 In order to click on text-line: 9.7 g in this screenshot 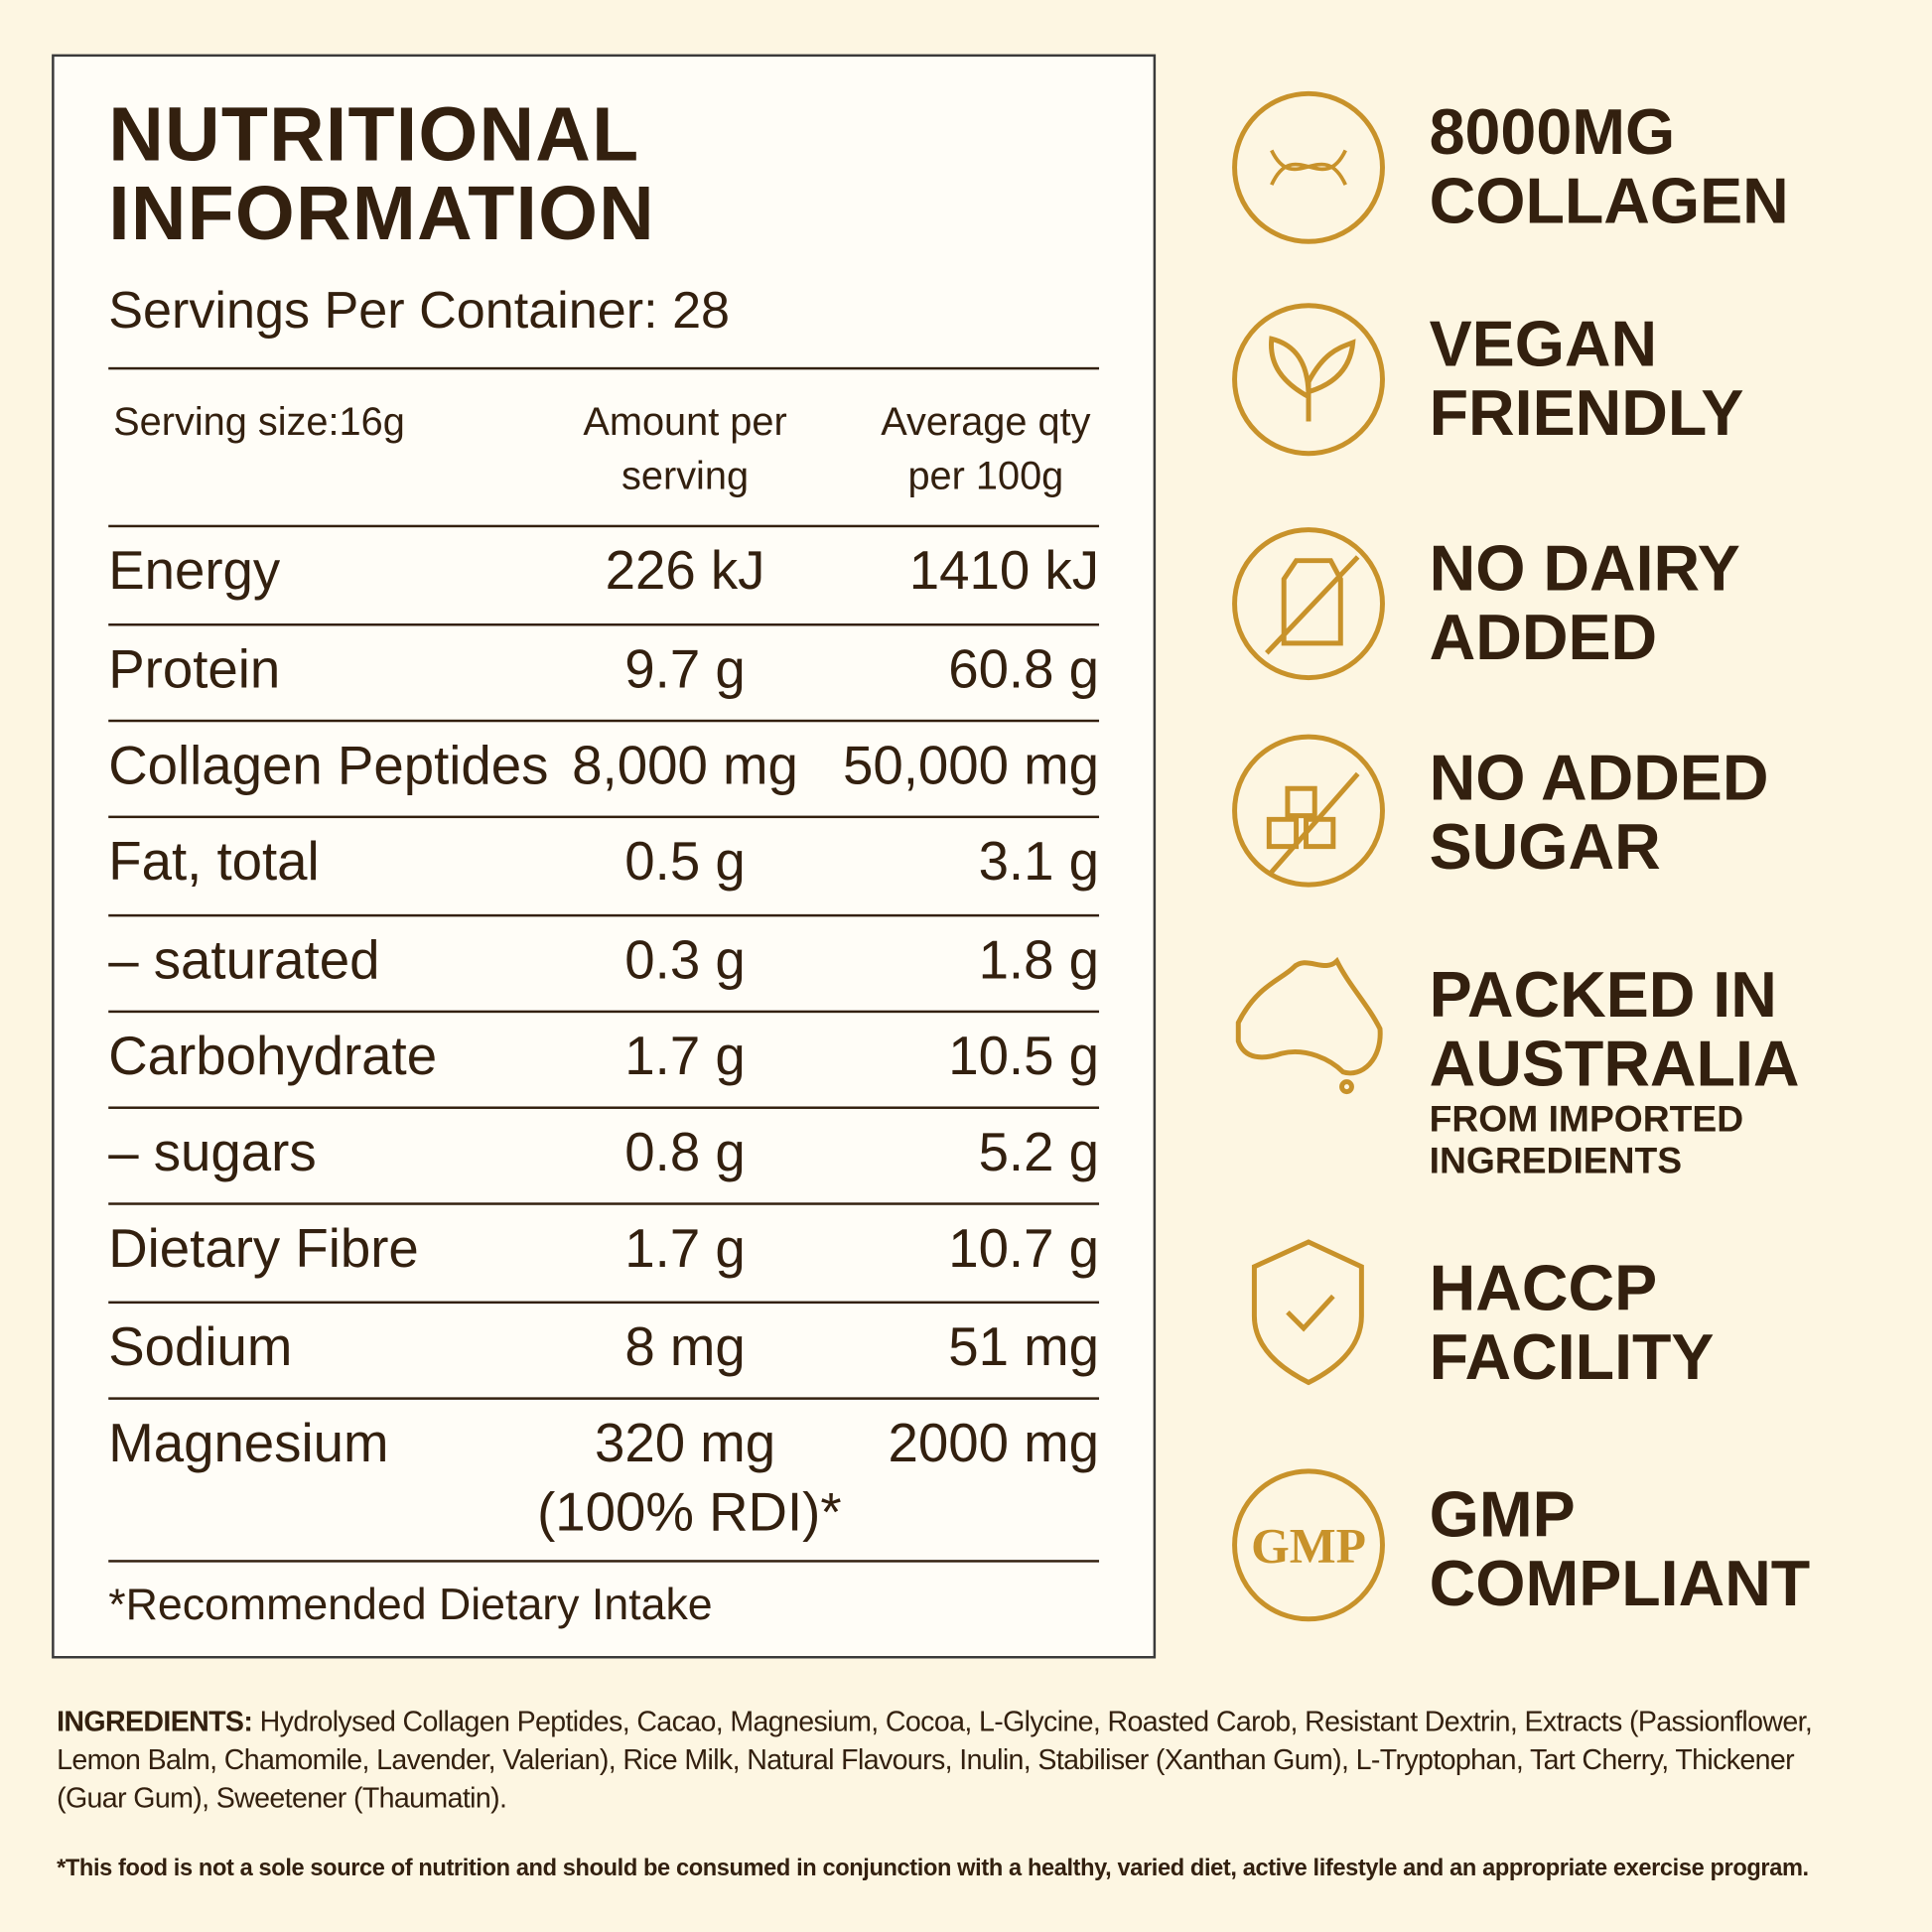, I will do `click(685, 670)`.